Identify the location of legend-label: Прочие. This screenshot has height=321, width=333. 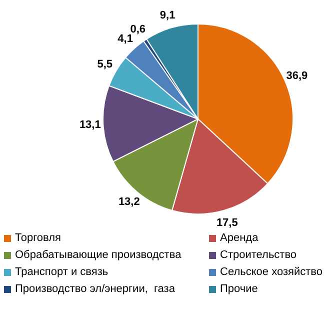
(239, 289).